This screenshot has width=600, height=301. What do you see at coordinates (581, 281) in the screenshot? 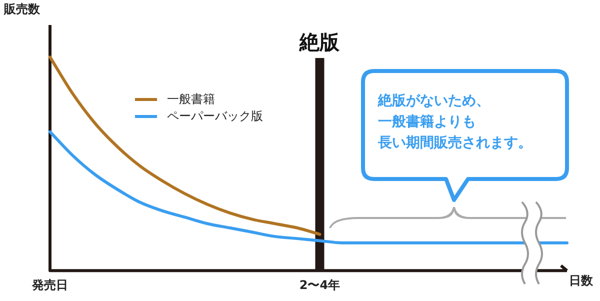
I see `x-axis-title: 日数` at bounding box center [581, 281].